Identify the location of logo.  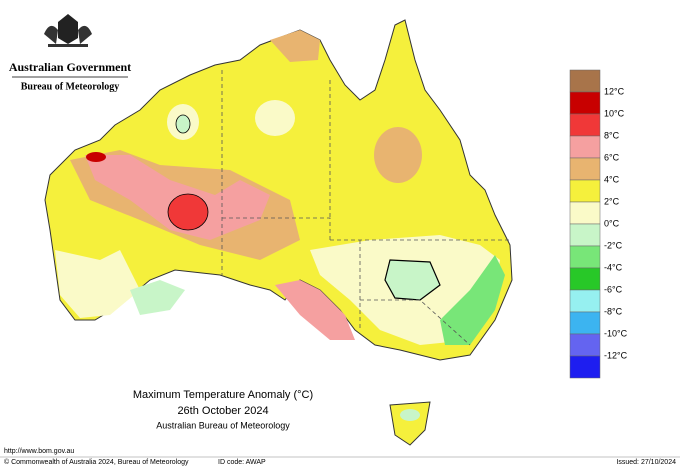
(68, 30).